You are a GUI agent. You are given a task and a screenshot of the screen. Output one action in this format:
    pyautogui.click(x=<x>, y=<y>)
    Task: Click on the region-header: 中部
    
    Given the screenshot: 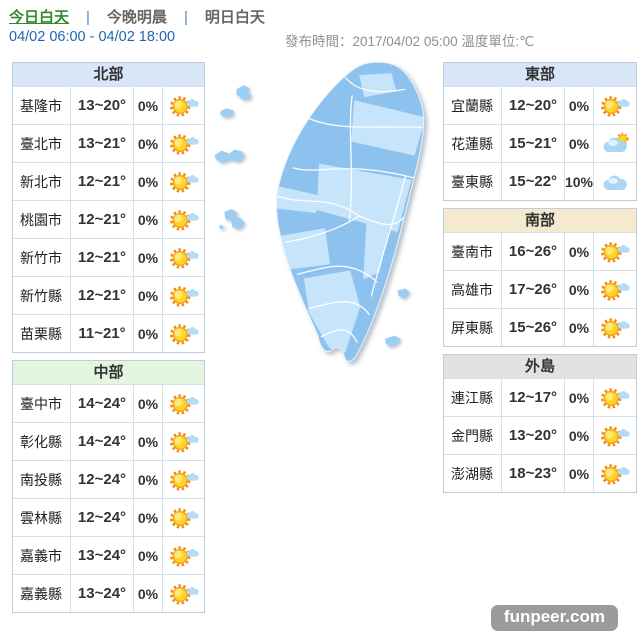 What is the action you would take?
    pyautogui.click(x=108, y=372)
    